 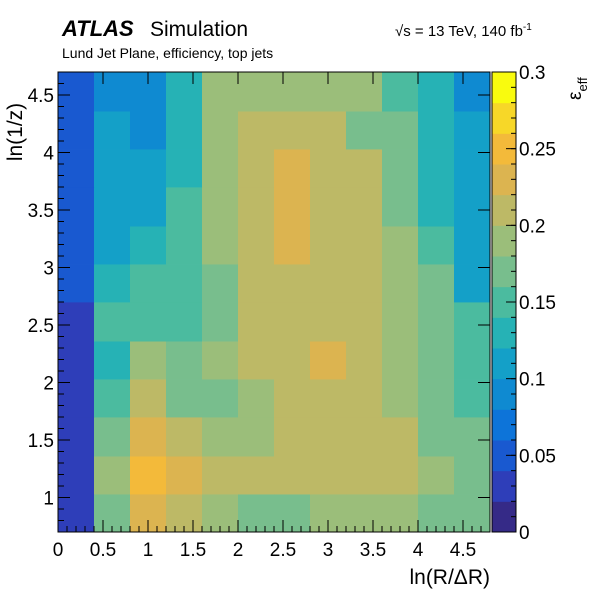 I want to click on colorbar-tick-label: 0.1, so click(x=532, y=380).